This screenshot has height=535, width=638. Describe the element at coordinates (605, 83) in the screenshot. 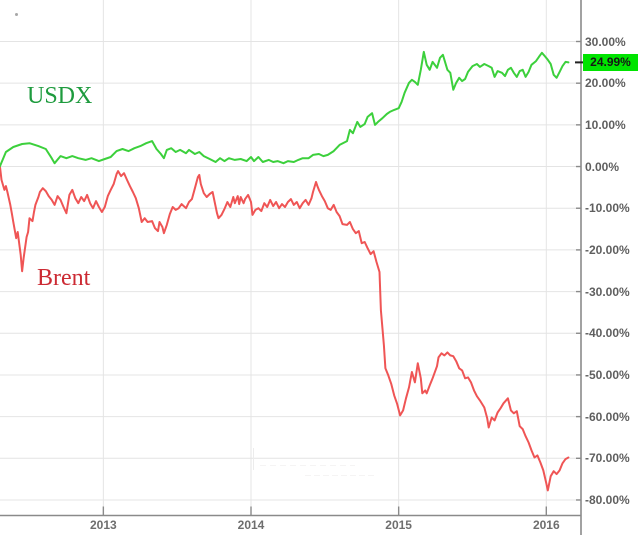

I see `y-axis-label: 20.00%` at that location.